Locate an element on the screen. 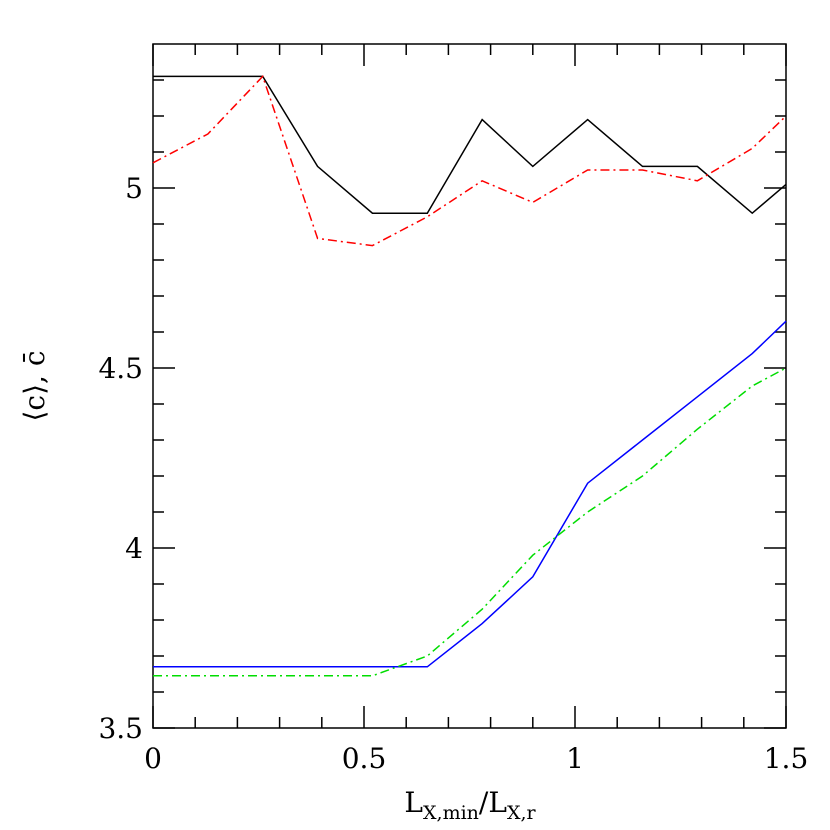 This screenshot has height=830, width=830. x-tick-label: 0 is located at coordinates (153, 758).